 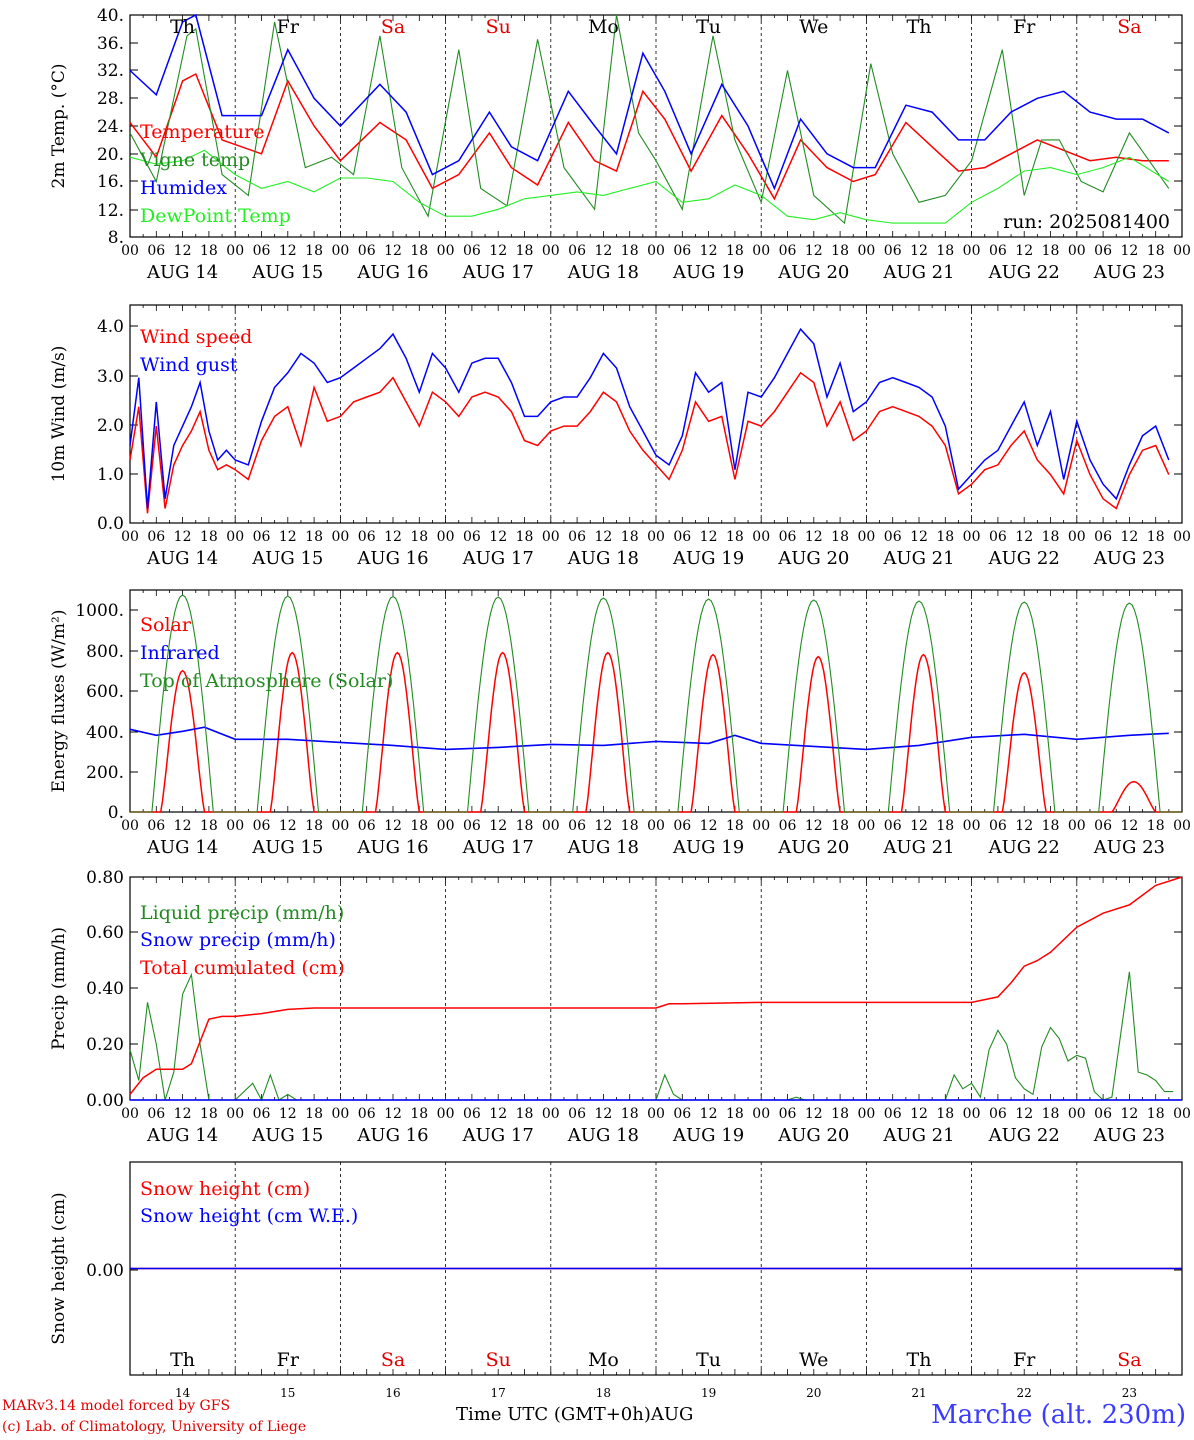 What do you see at coordinates (553, 1414) in the screenshot?
I see `time-axis-title-text: Time UTC (GMT+0h)` at bounding box center [553, 1414].